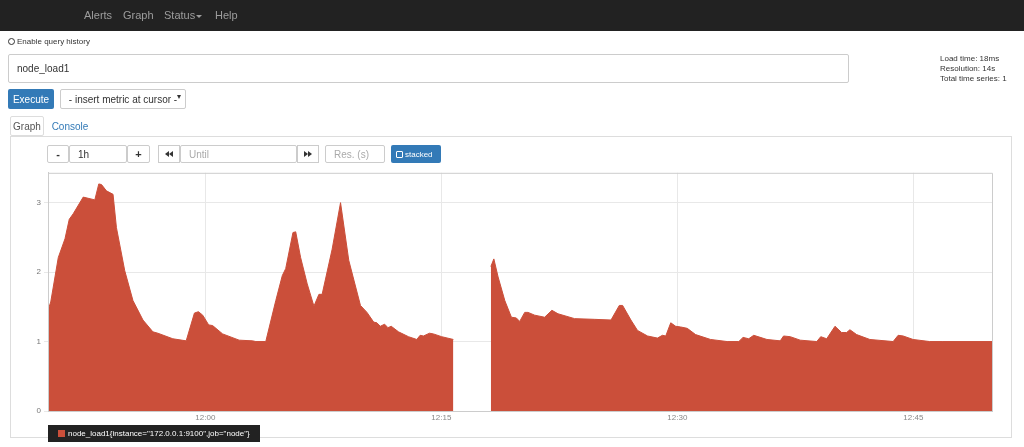  Describe the element at coordinates (180, 15) in the screenshot. I see `text: Status` at that location.